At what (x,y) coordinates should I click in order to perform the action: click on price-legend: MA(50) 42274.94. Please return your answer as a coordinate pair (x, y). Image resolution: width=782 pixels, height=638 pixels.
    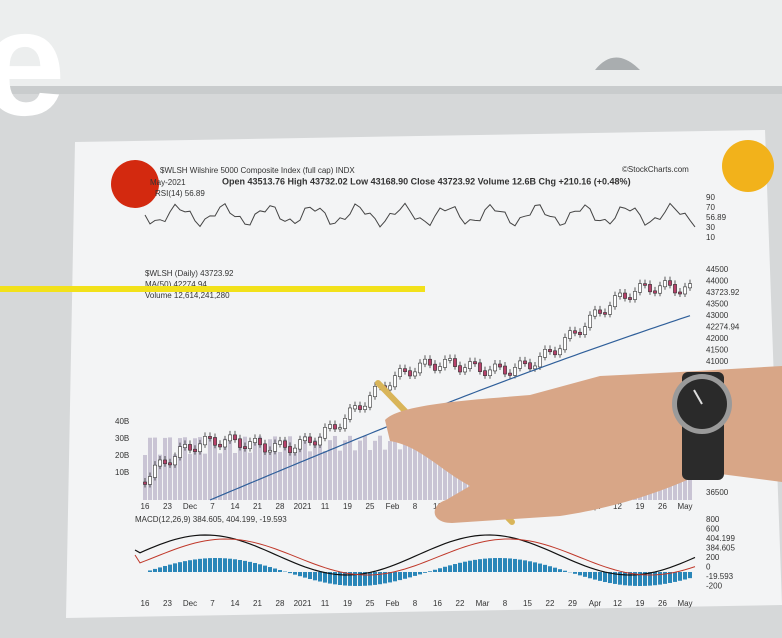
    Looking at the image, I should click on (176, 284).